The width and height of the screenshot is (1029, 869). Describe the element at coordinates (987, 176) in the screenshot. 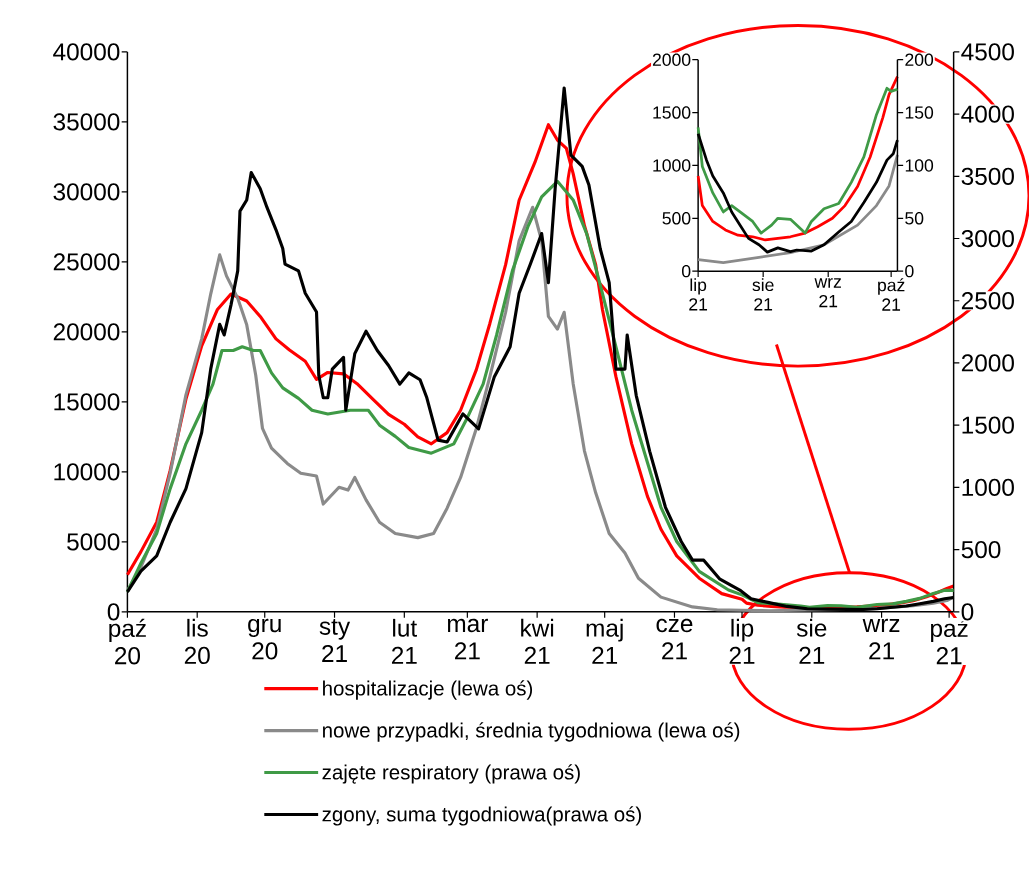

I see `y2-tick-label: 3500` at that location.